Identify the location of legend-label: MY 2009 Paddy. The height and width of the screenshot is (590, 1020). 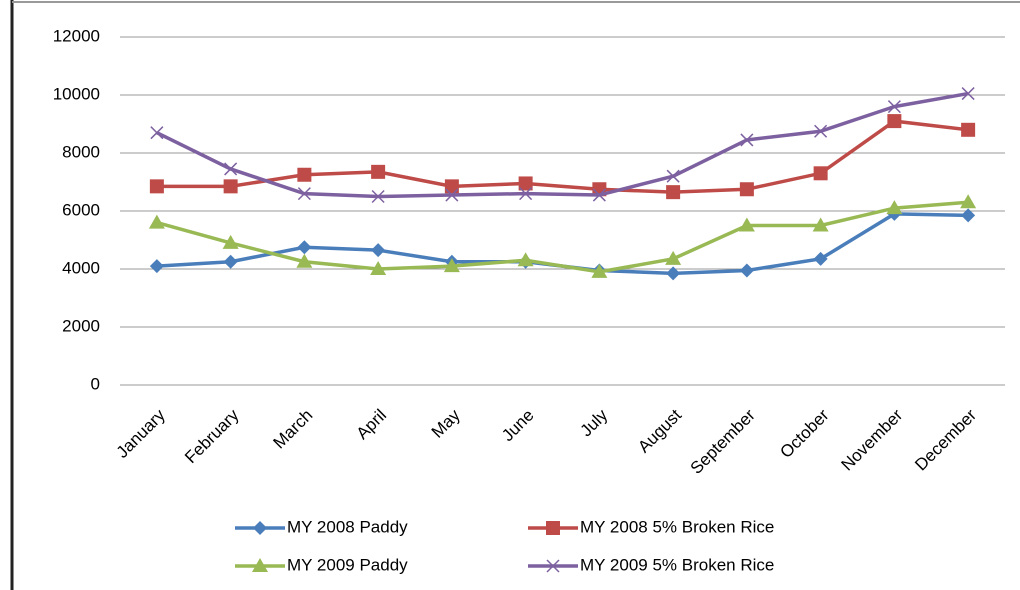
(347, 564).